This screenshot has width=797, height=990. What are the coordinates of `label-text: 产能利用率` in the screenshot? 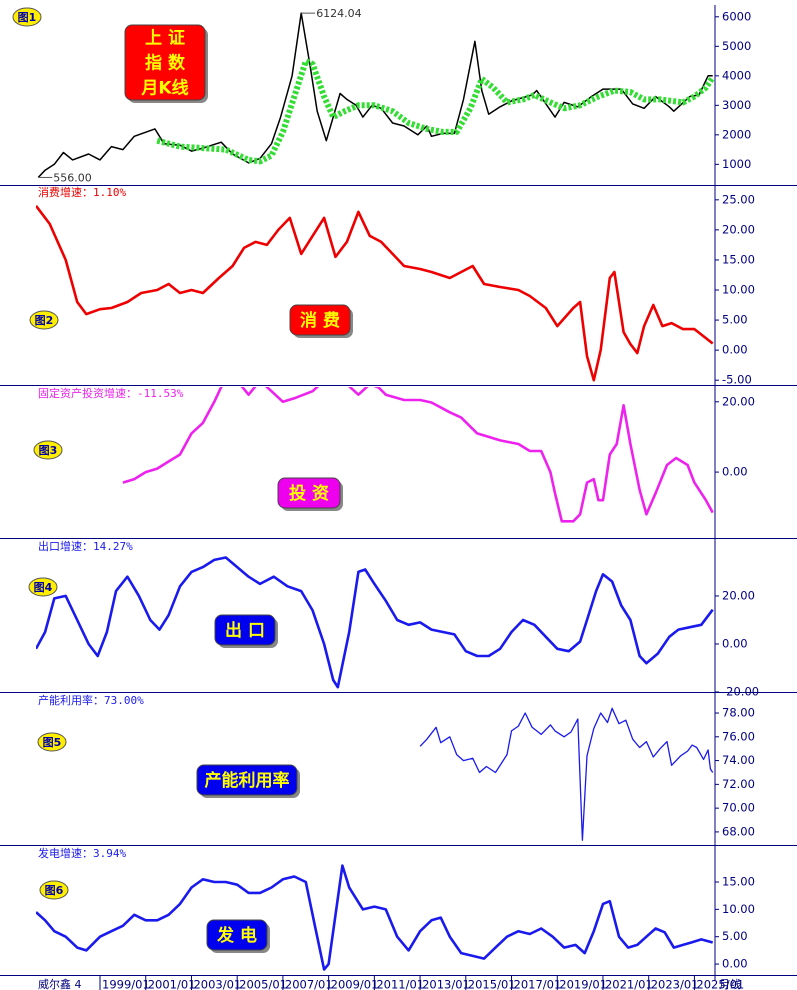 It's located at (247, 780).